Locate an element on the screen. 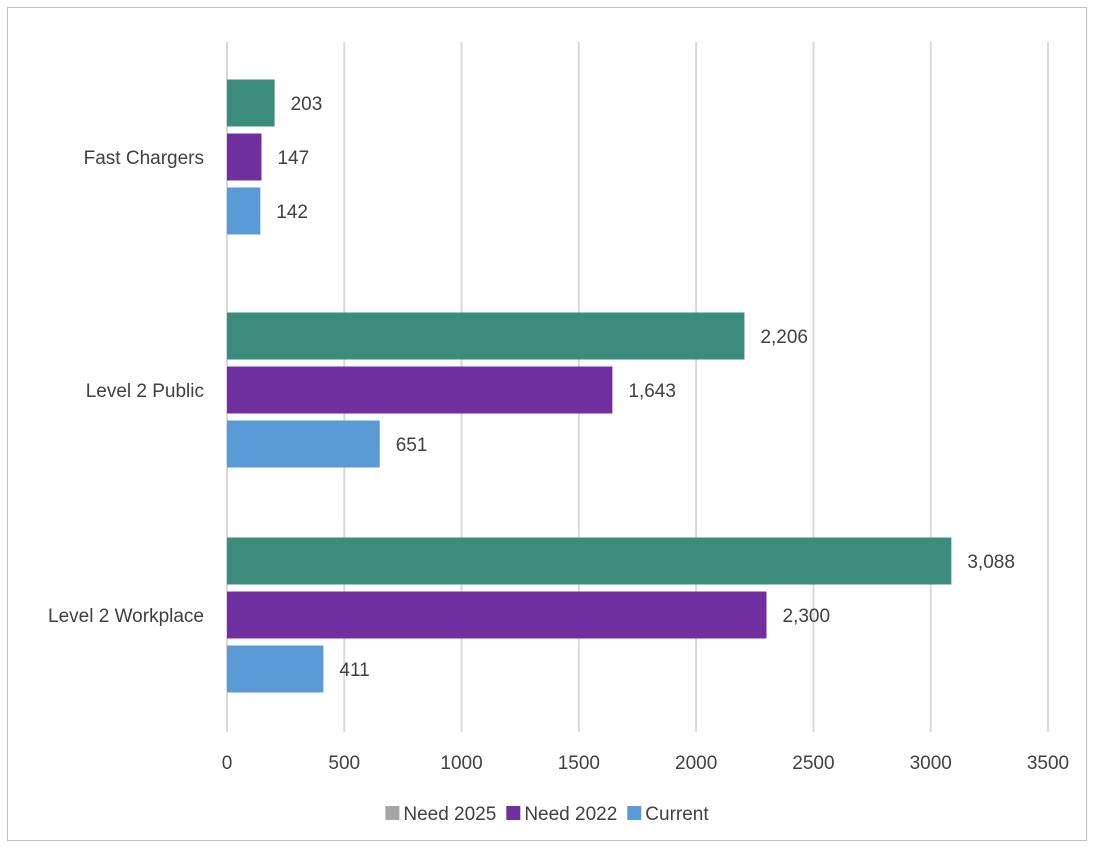 This screenshot has width=1093, height=848. x-tick-label: 3500 is located at coordinates (1048, 763).